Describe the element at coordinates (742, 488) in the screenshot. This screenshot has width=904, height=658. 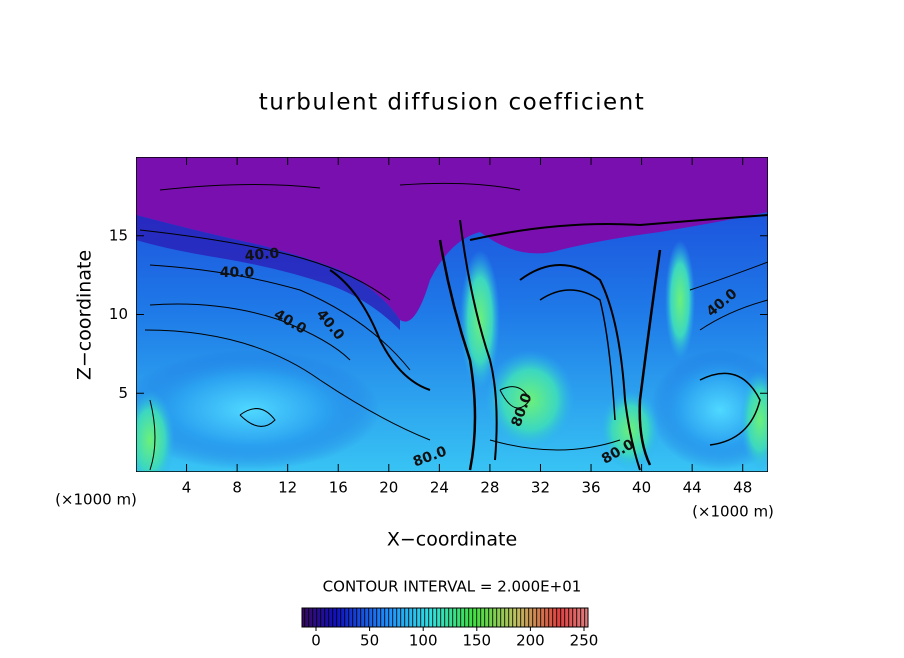
I see `x-tick-label: 48` at that location.